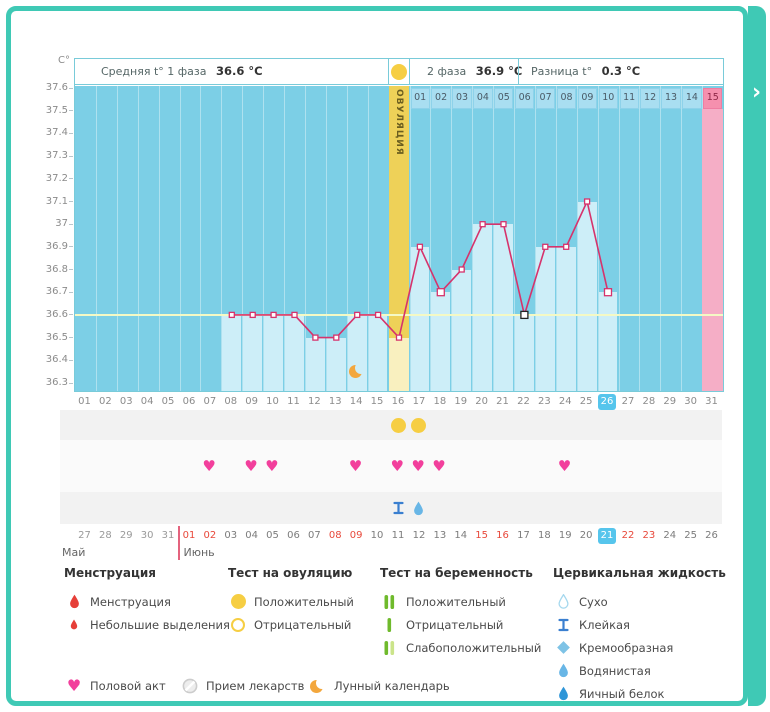 The image size is (770, 712). Describe the element at coordinates (314, 401) in the screenshot. I see `cycle-day-12: 12` at that location.